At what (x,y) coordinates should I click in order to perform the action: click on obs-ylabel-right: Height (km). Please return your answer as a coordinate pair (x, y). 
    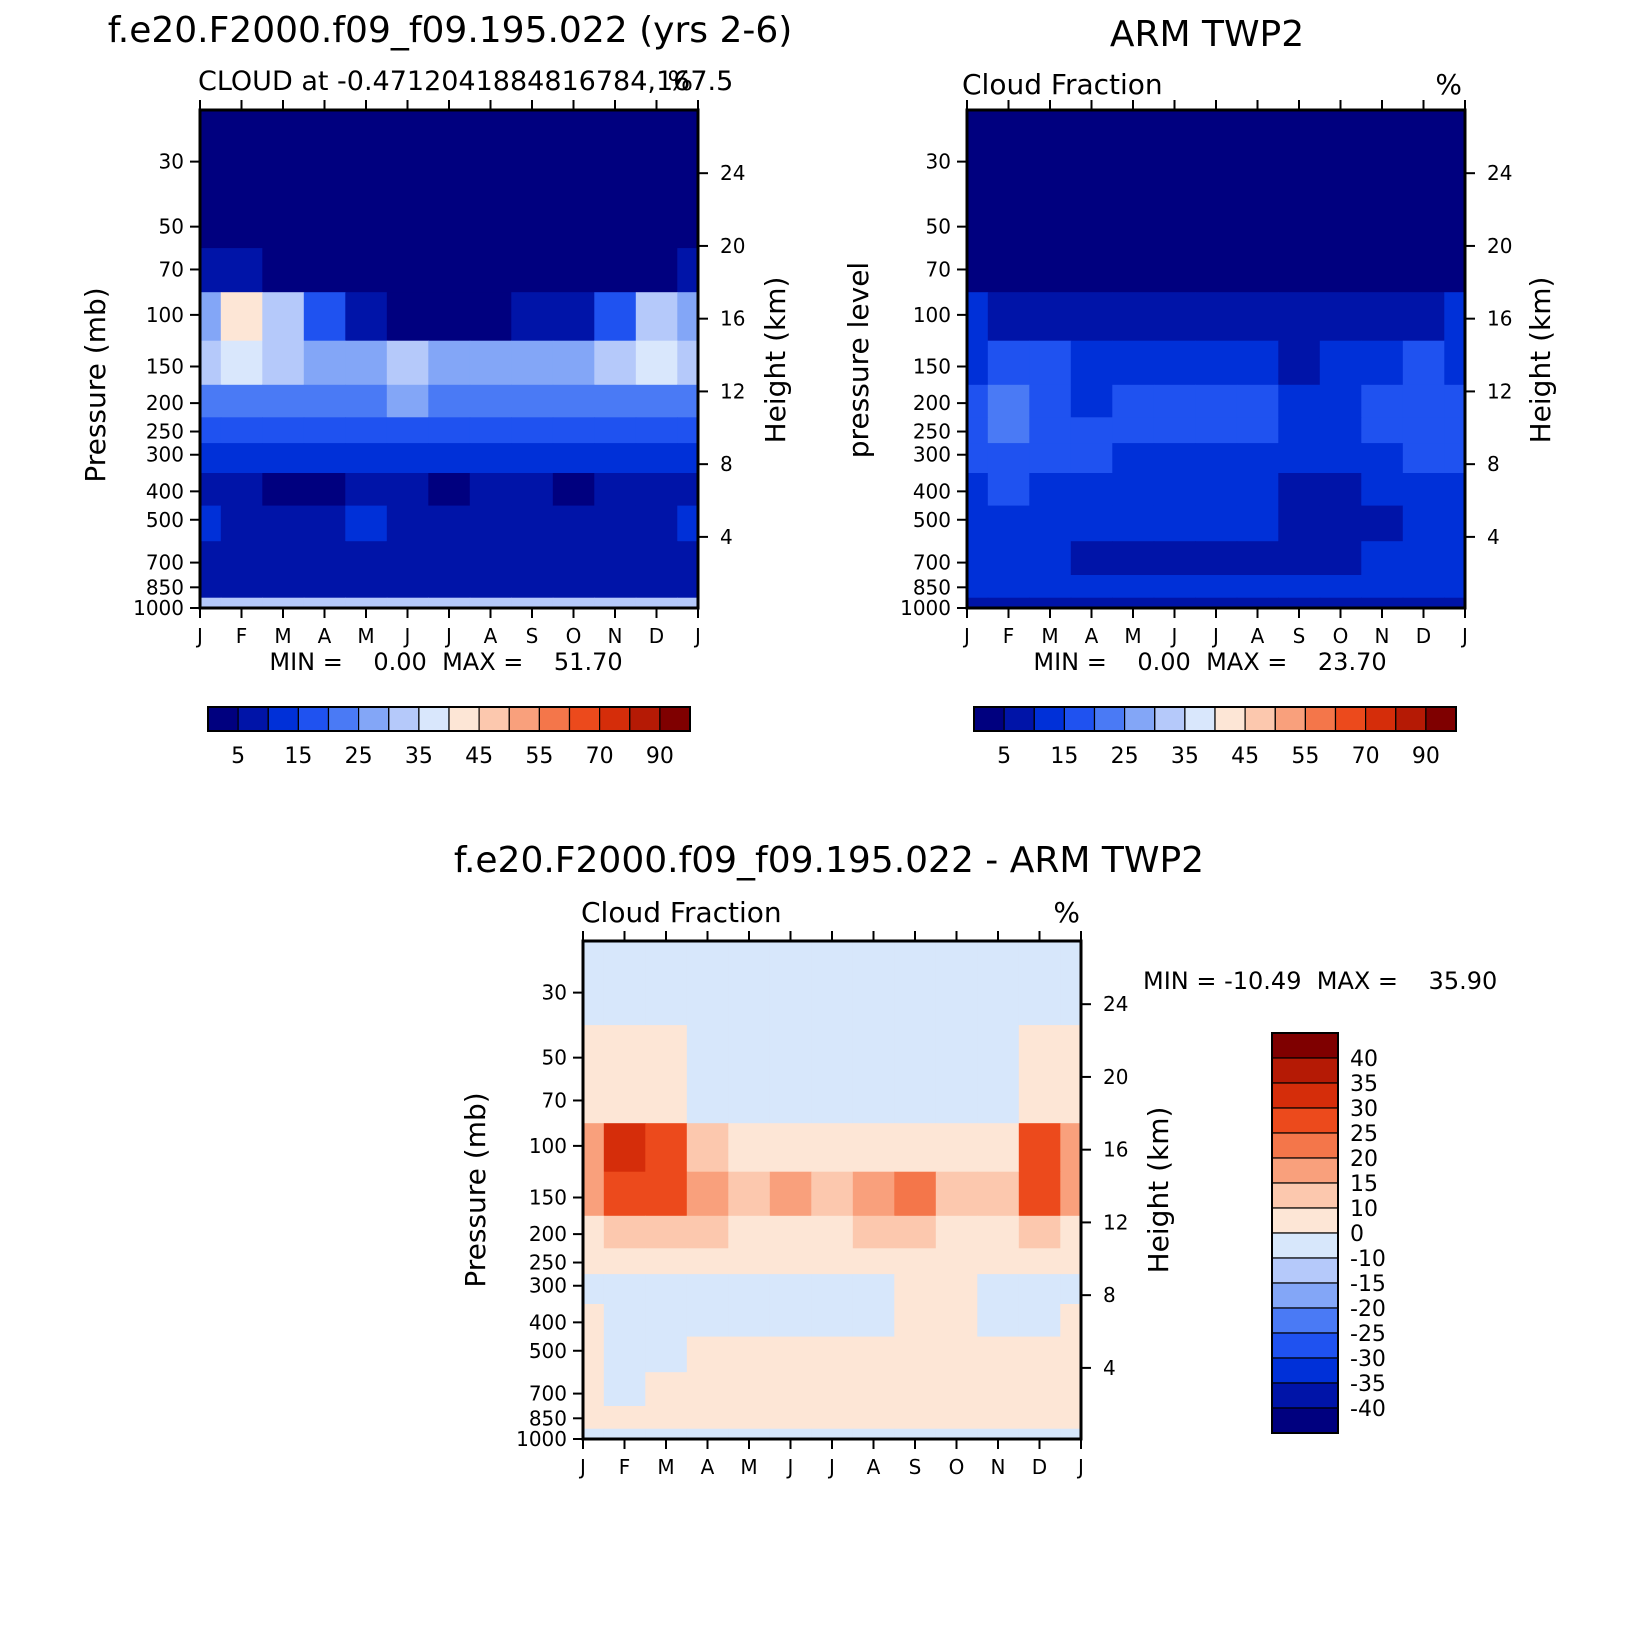
    Looking at the image, I should click on (1540, 360).